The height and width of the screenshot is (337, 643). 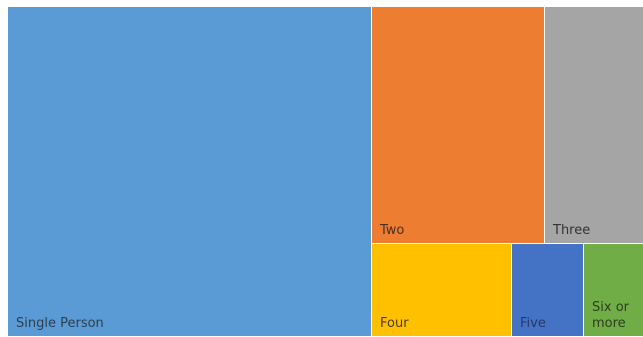 What do you see at coordinates (394, 323) in the screenshot?
I see `tile-label-four: Four` at bounding box center [394, 323].